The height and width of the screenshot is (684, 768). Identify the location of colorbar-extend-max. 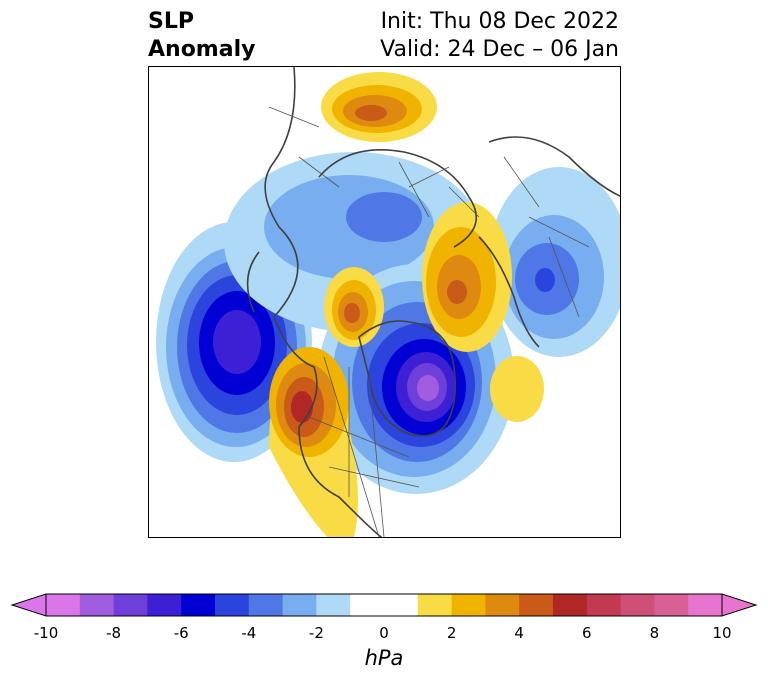
(739, 605).